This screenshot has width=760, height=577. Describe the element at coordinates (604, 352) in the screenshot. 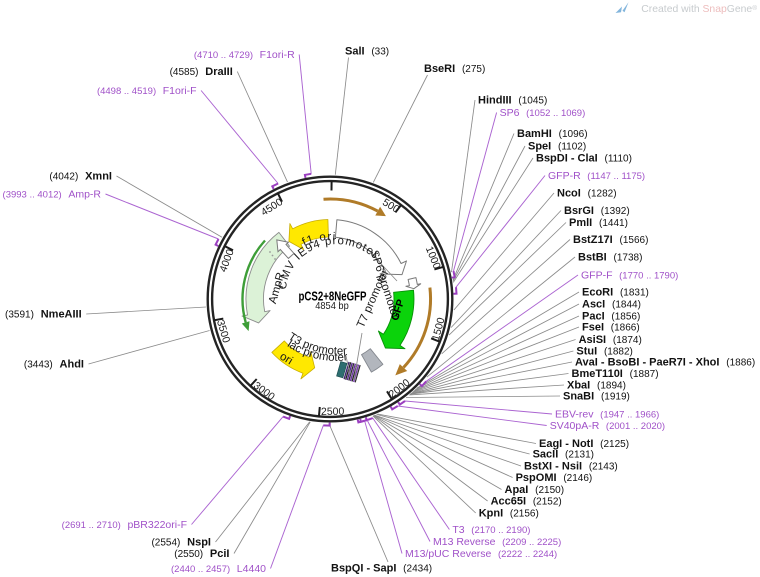

I see `svg-text: StuI (1882)` at that location.